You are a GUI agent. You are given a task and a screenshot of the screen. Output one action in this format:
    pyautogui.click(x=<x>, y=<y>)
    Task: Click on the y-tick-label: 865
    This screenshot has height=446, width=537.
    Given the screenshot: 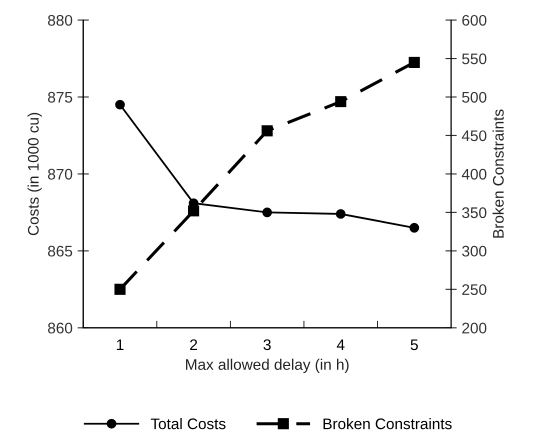 What is the action you would take?
    pyautogui.click(x=60, y=251)
    